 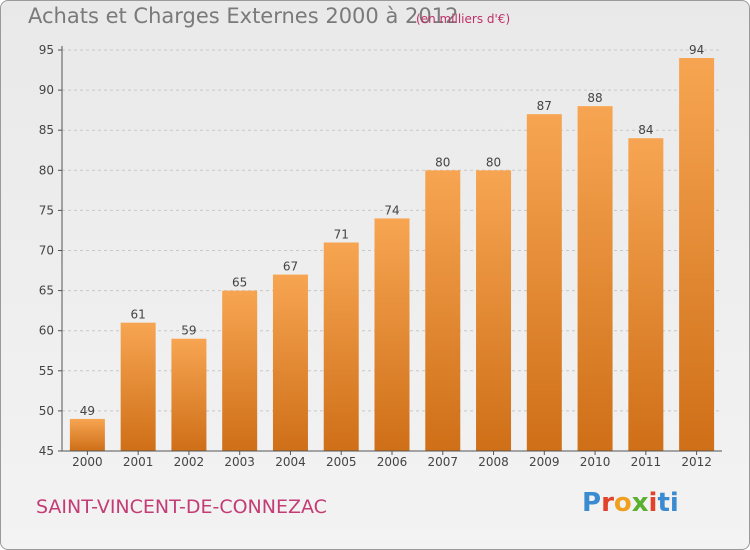 I want to click on bar-value-label: 67, so click(x=290, y=267).